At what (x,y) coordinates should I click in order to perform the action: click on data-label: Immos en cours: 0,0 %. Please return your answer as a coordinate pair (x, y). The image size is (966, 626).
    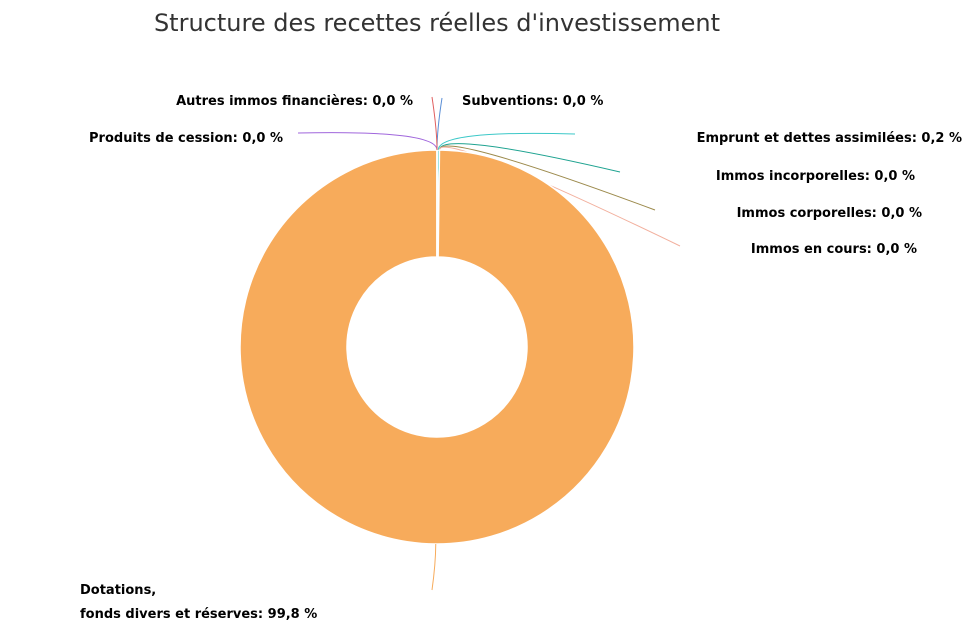
    Looking at the image, I should click on (834, 249).